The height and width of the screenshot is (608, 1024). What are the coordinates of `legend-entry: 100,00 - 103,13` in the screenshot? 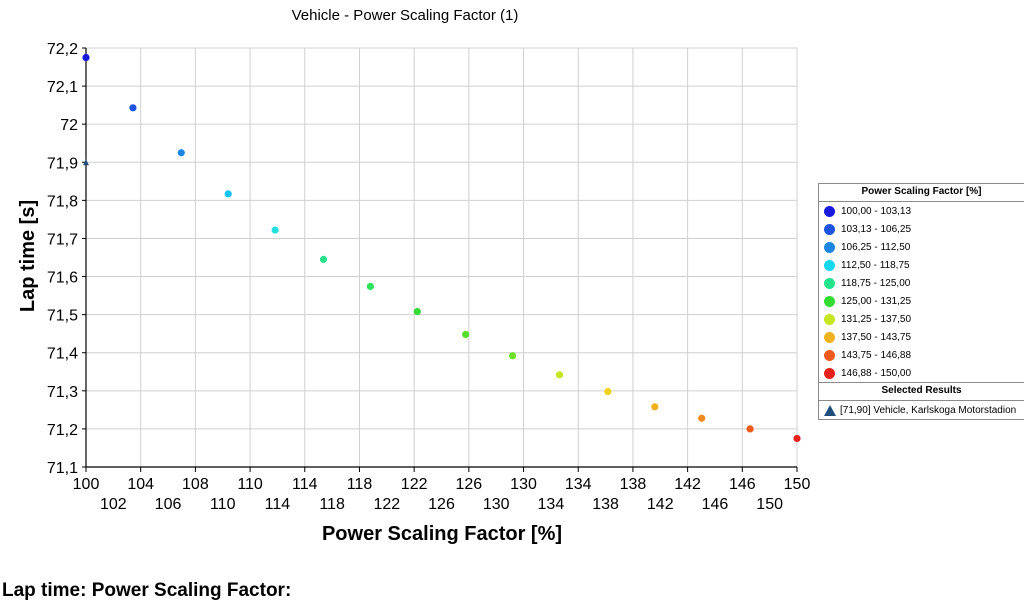 It's located at (921, 211).